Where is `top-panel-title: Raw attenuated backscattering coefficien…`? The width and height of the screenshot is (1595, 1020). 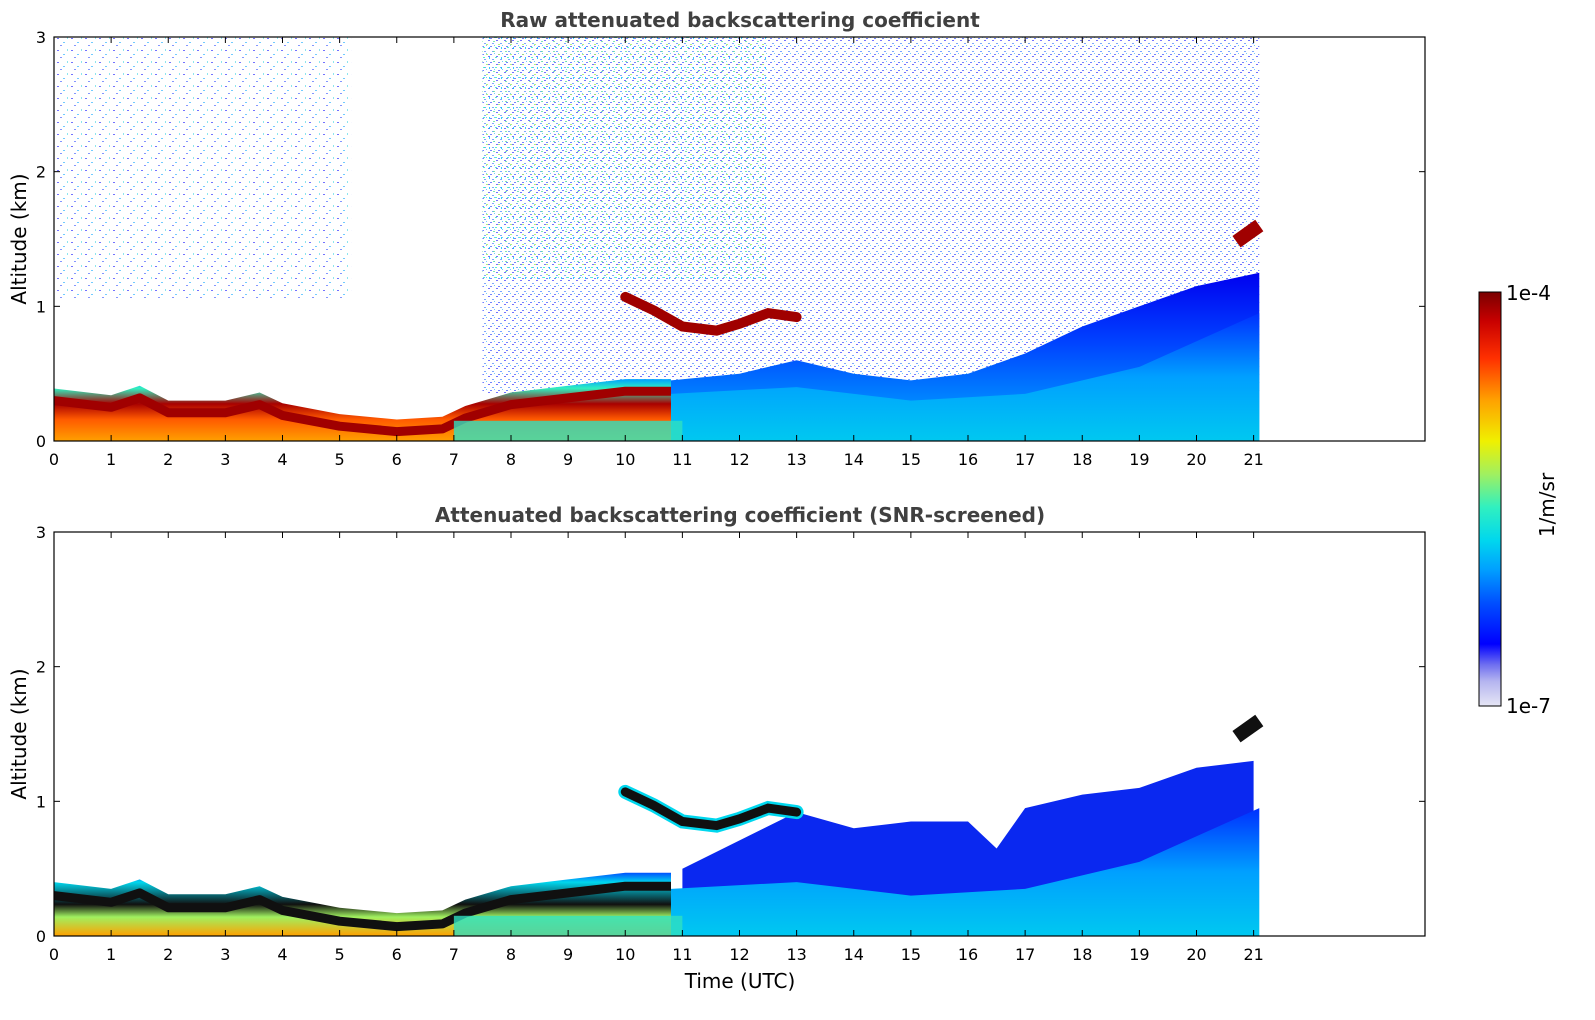
top-panel-title: Raw attenuated backscattering coefficien… is located at coordinates (740, 20).